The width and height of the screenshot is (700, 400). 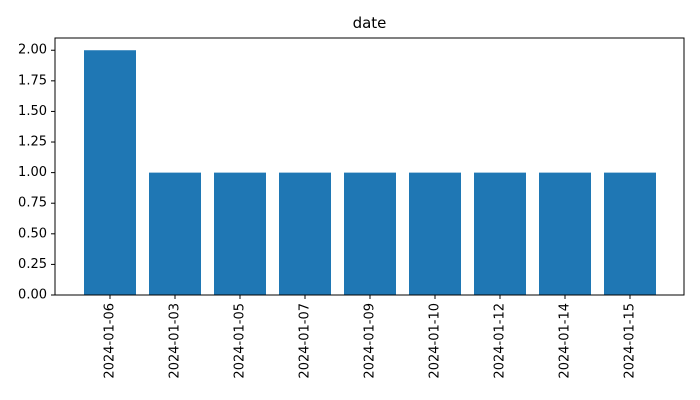 What do you see at coordinates (32, 203) in the screenshot?
I see `y-tick-label: 0.75` at bounding box center [32, 203].